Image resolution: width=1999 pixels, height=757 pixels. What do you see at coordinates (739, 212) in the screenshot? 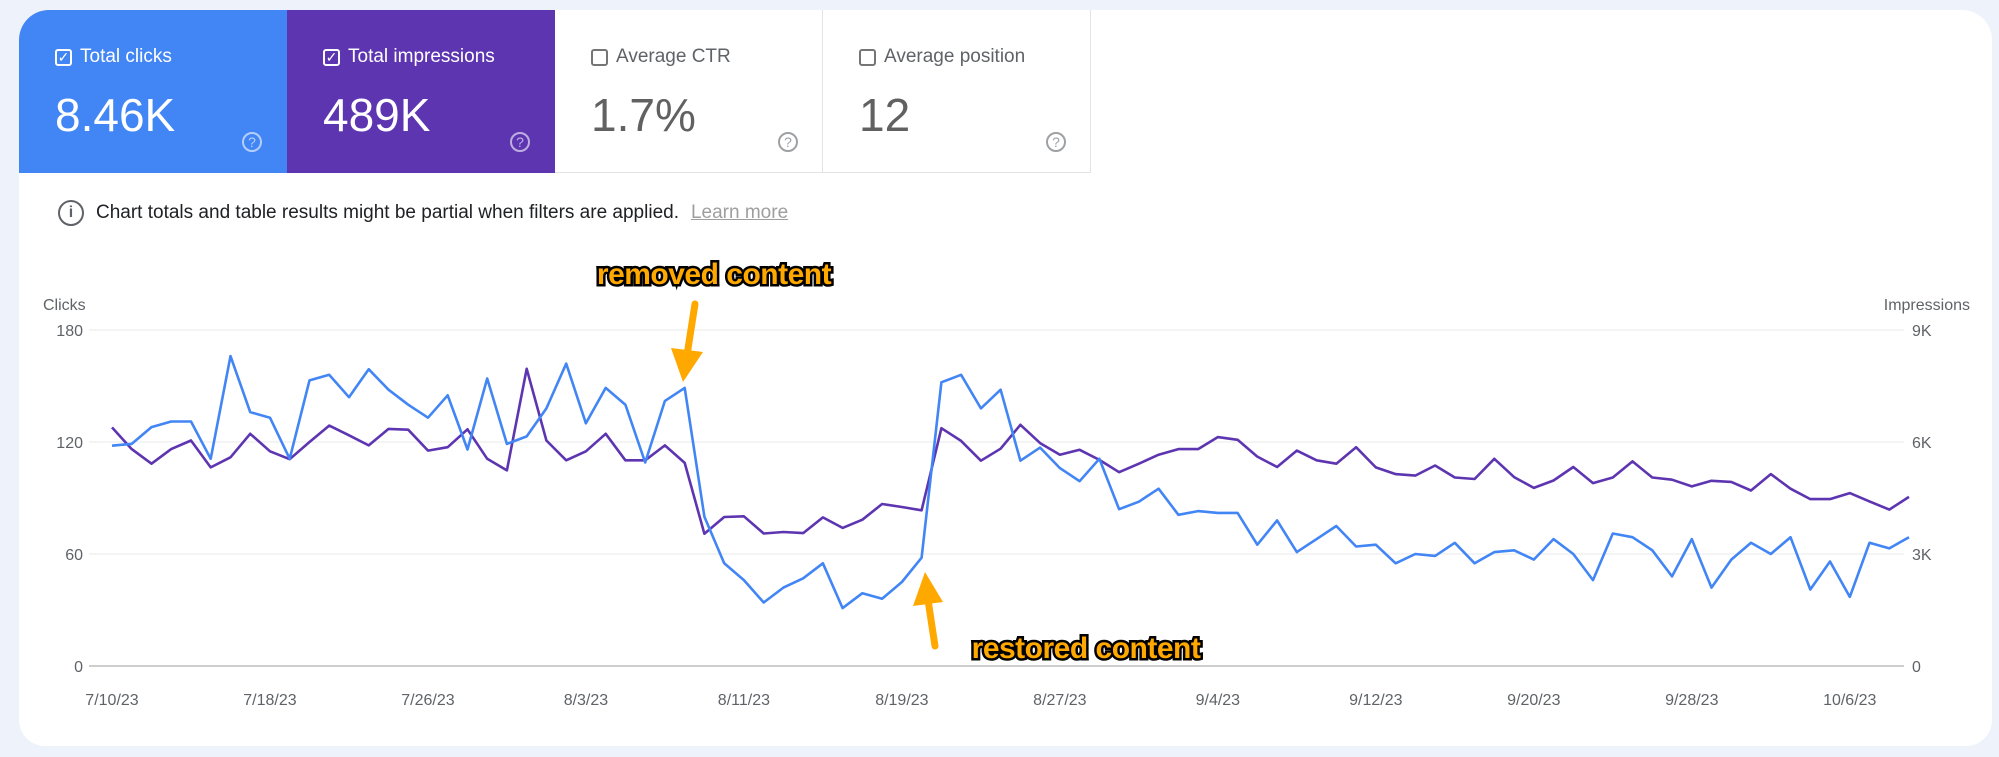
I see `learn-more-link: Learn more` at bounding box center [739, 212].